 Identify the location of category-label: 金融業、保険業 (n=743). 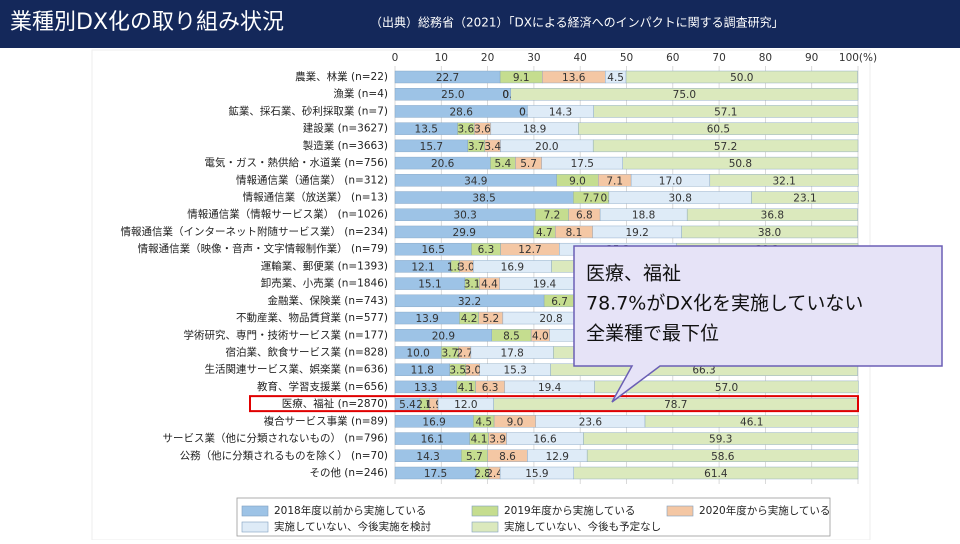
(327, 300).